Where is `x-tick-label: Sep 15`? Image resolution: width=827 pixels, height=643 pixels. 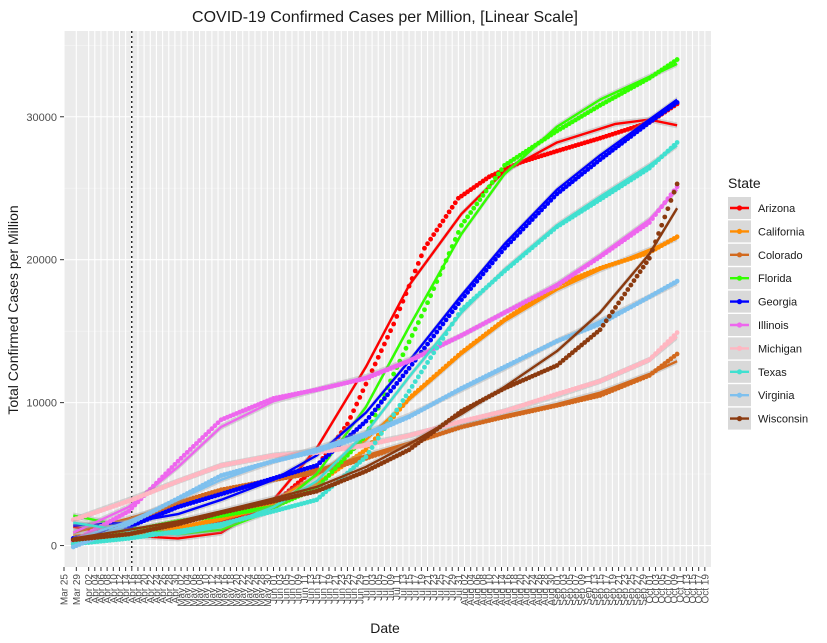
x-tick-label: Sep 15 is located at coordinates (601, 590).